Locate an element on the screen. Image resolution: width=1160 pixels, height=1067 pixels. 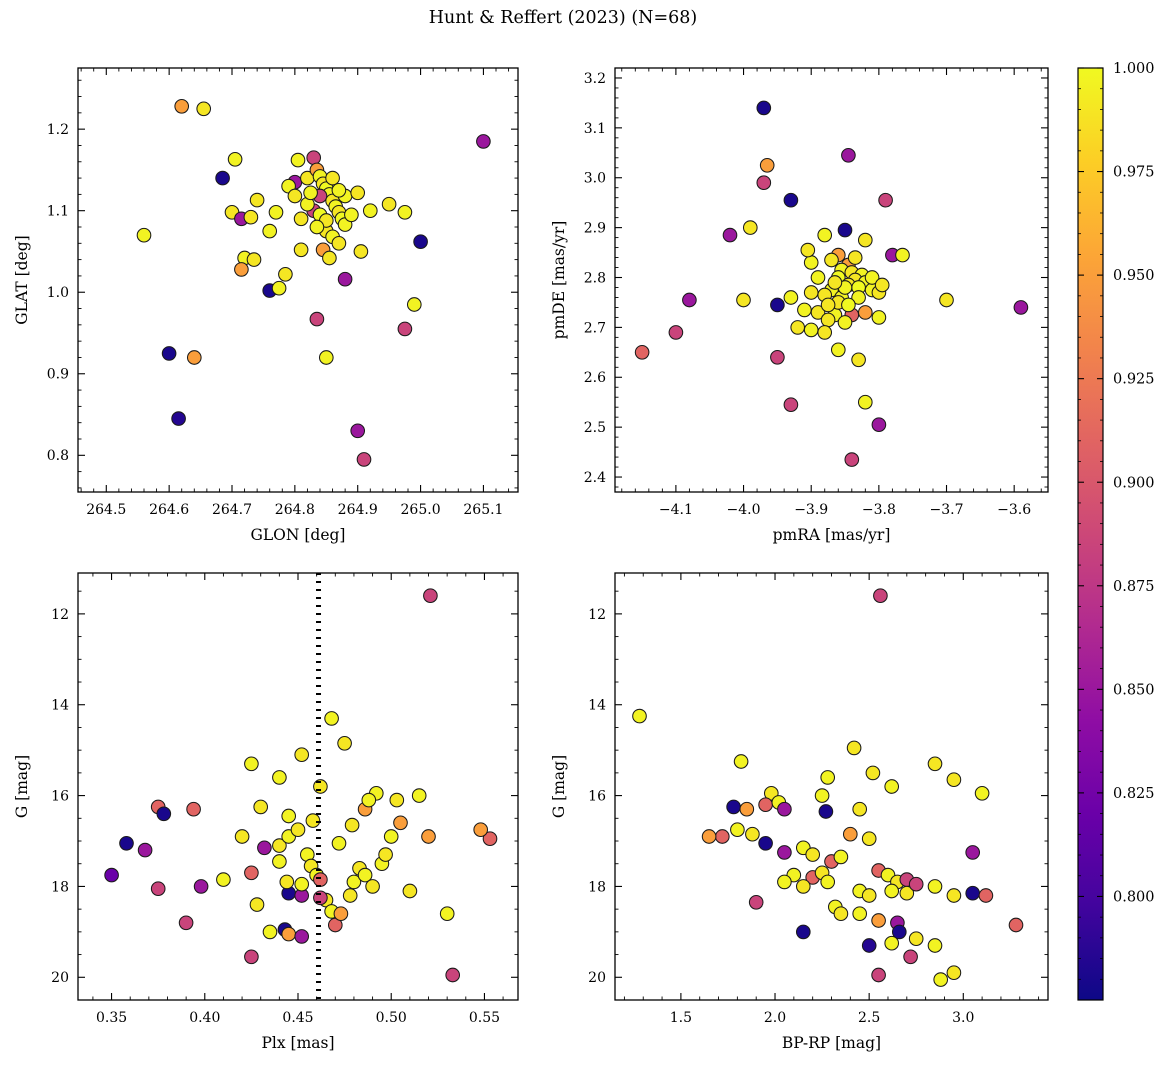
tick-label: 2.6 is located at coordinates (595, 378).